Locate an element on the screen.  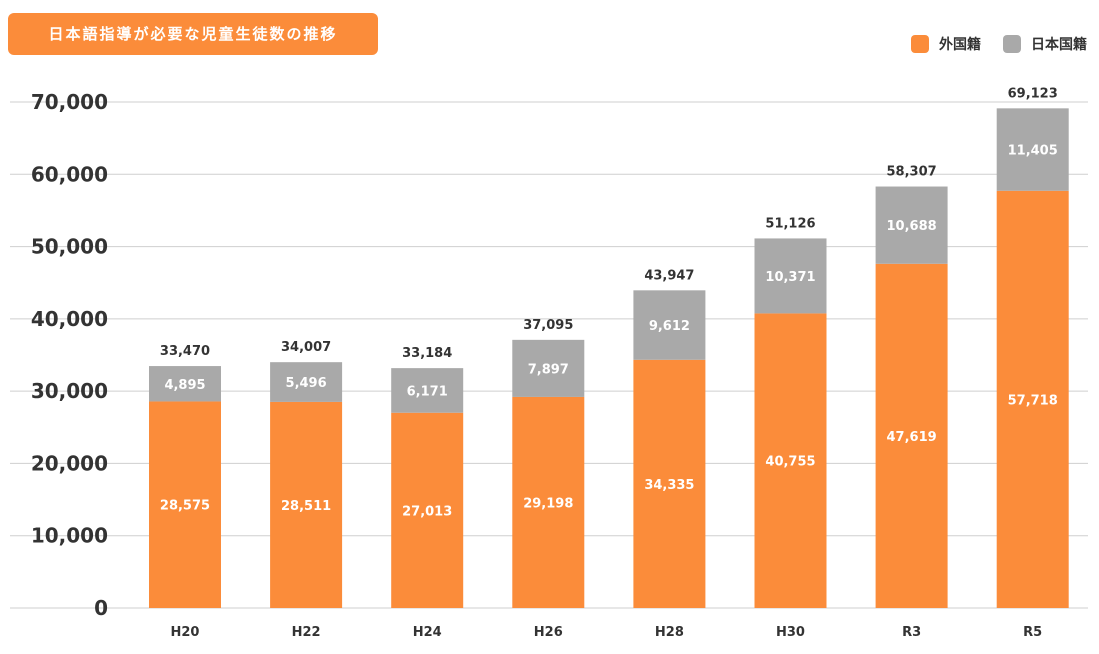
total-label-H30: 51,126 is located at coordinates (790, 223).